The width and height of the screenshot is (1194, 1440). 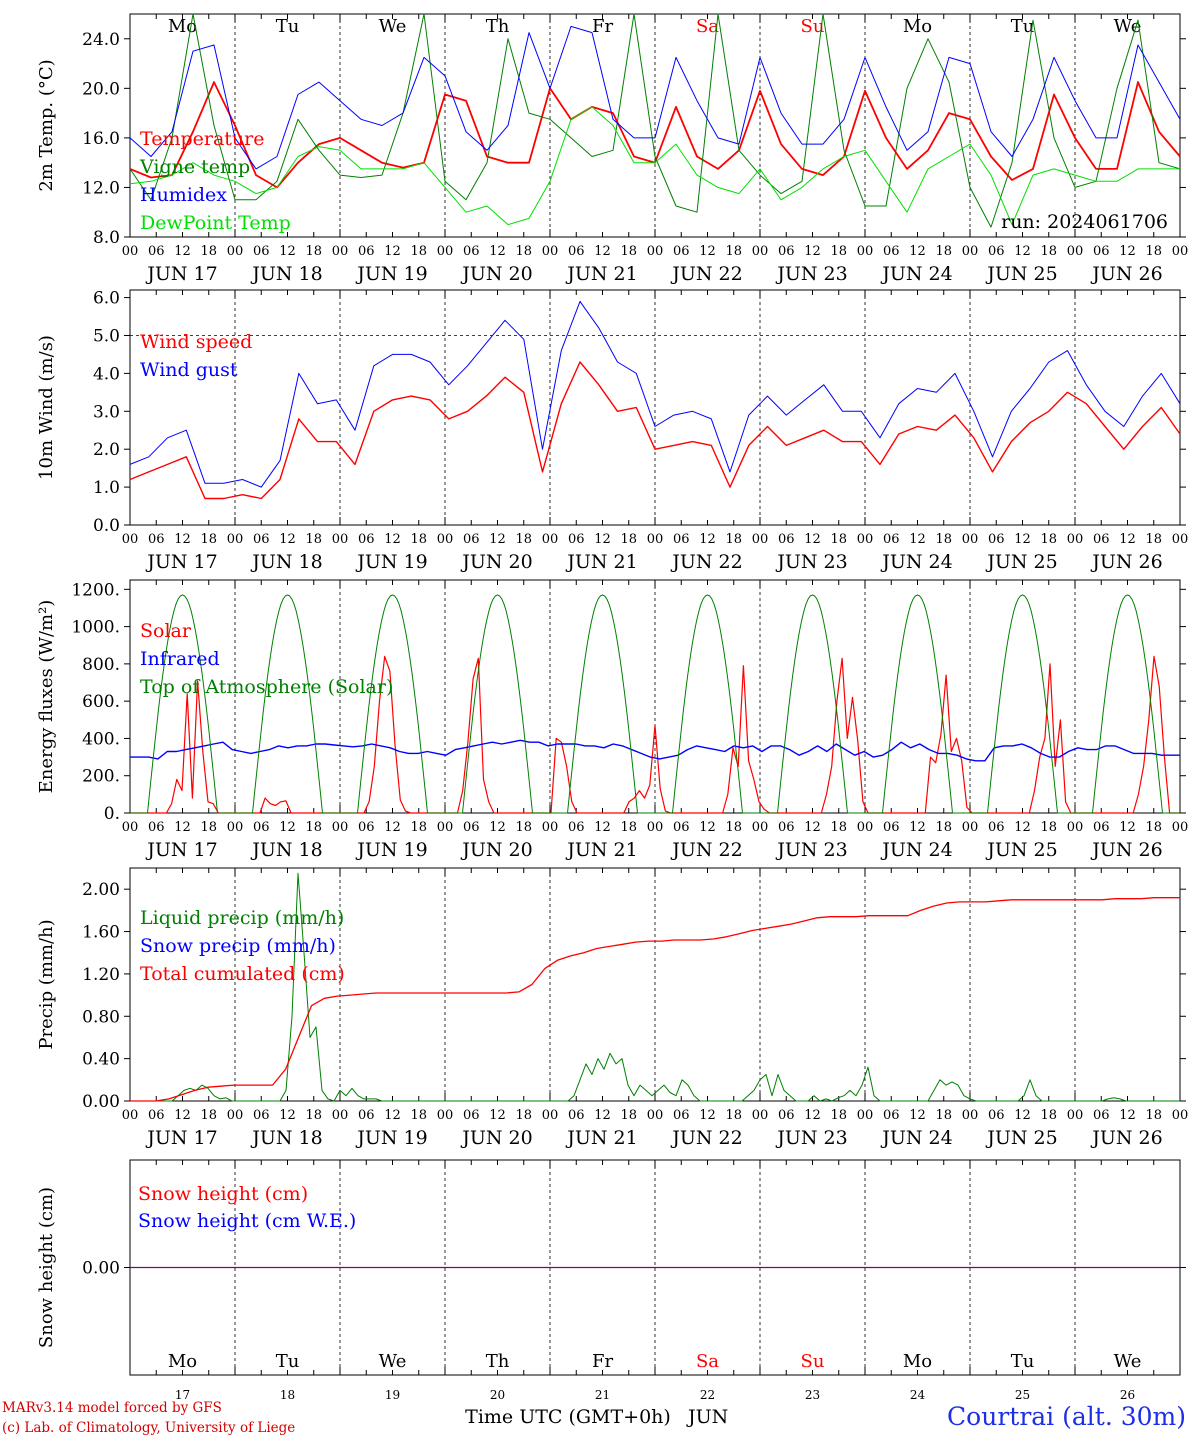 I want to click on date-label: JUN 18, so click(x=286, y=562).